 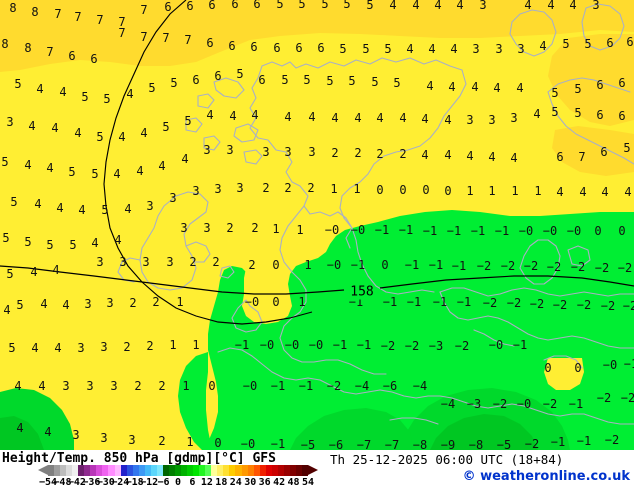 I want to click on colorbar-right-arrow, so click(x=313, y=470).